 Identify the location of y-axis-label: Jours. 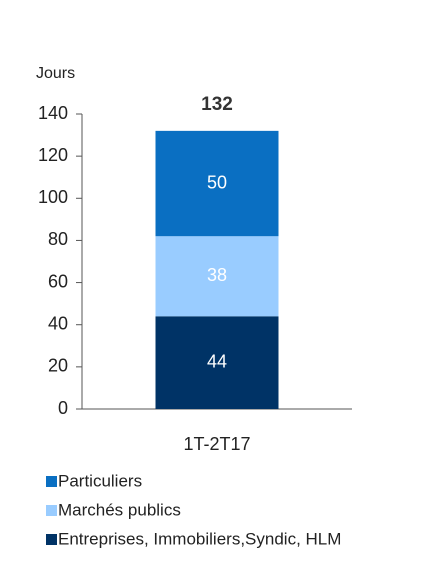
(55, 73).